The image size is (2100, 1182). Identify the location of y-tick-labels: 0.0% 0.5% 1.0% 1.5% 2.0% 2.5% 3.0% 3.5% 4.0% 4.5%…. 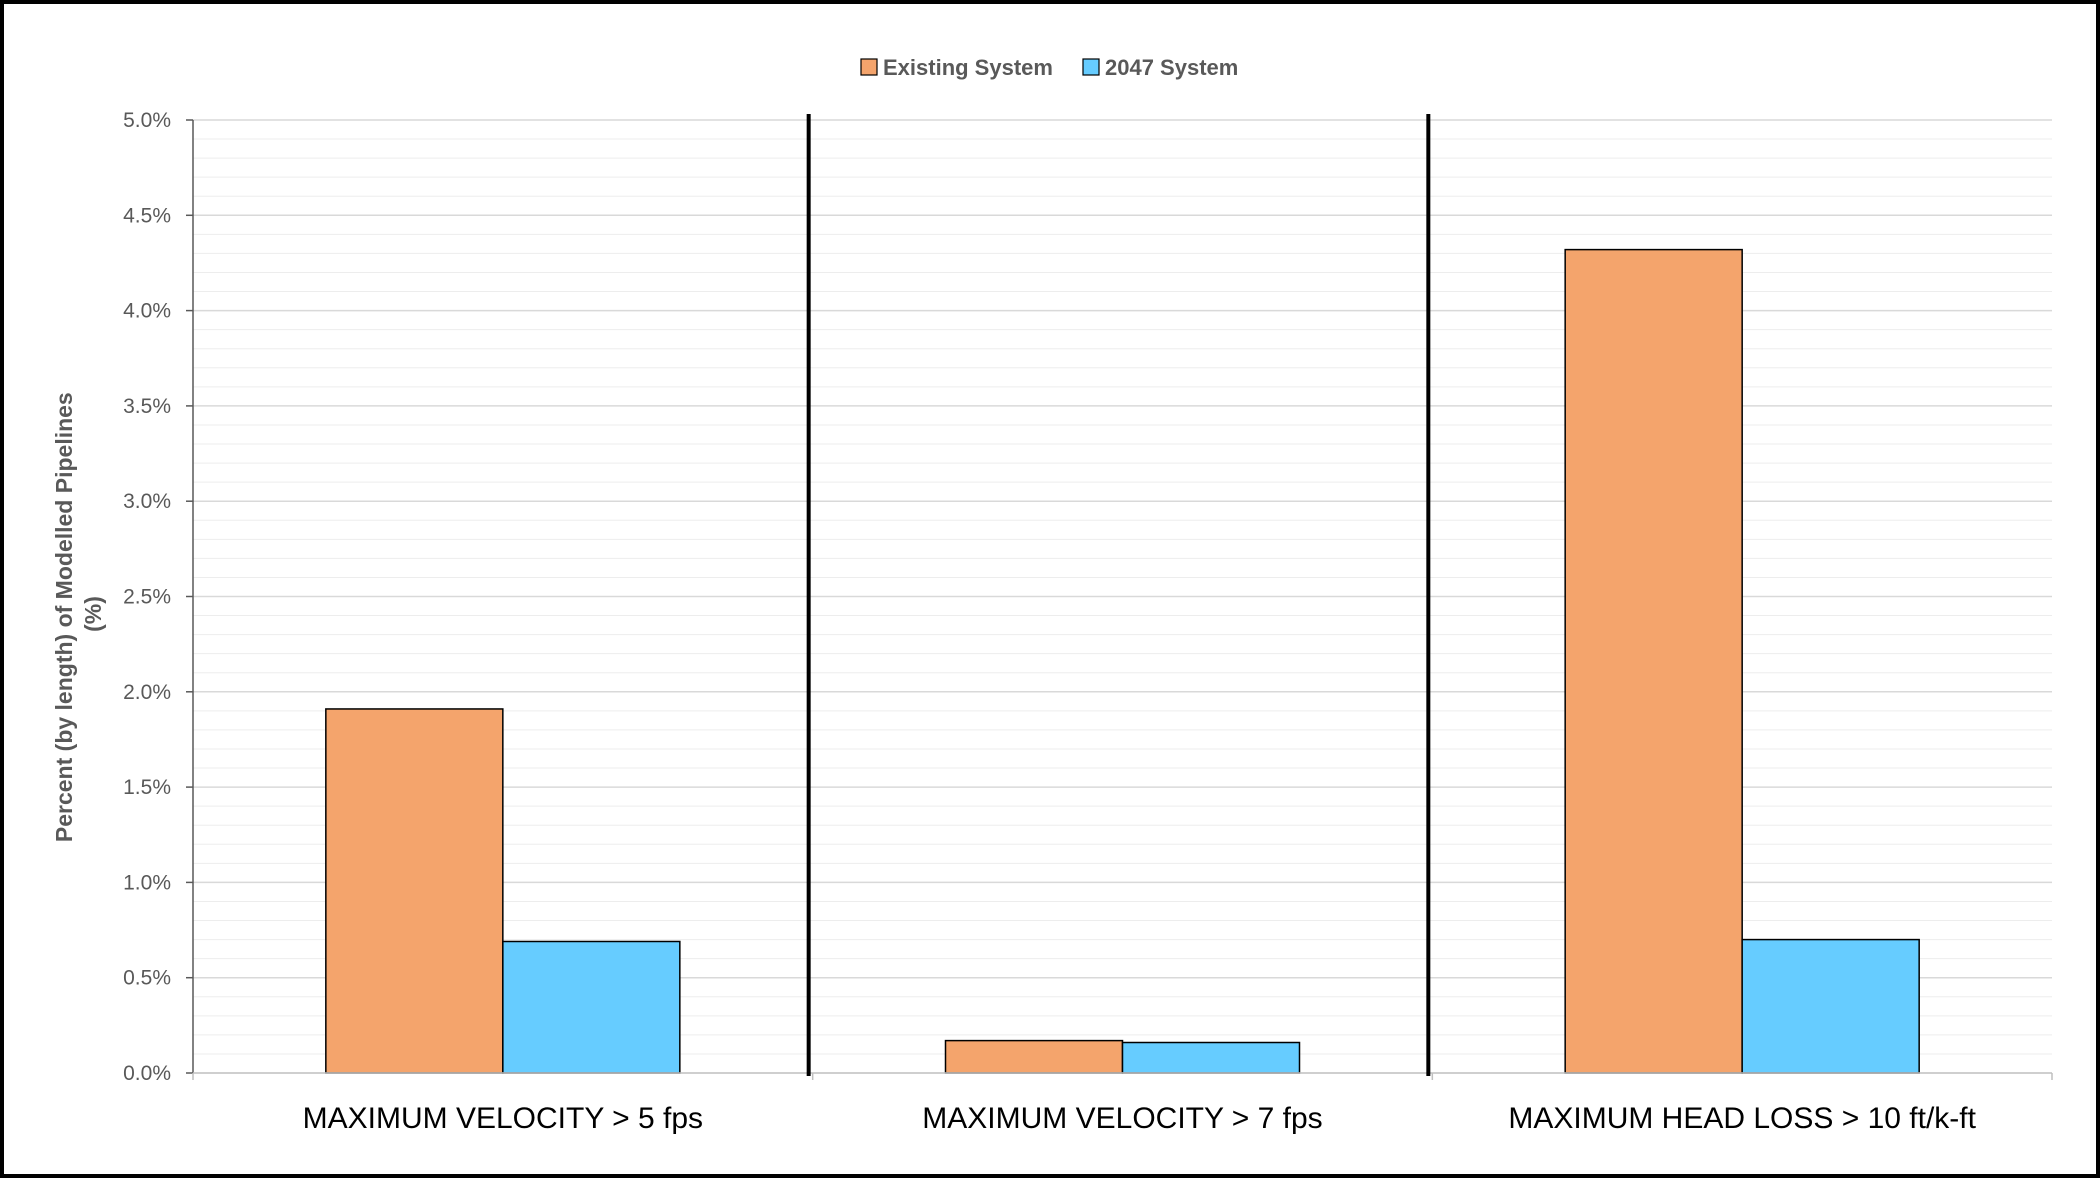
(147, 597).